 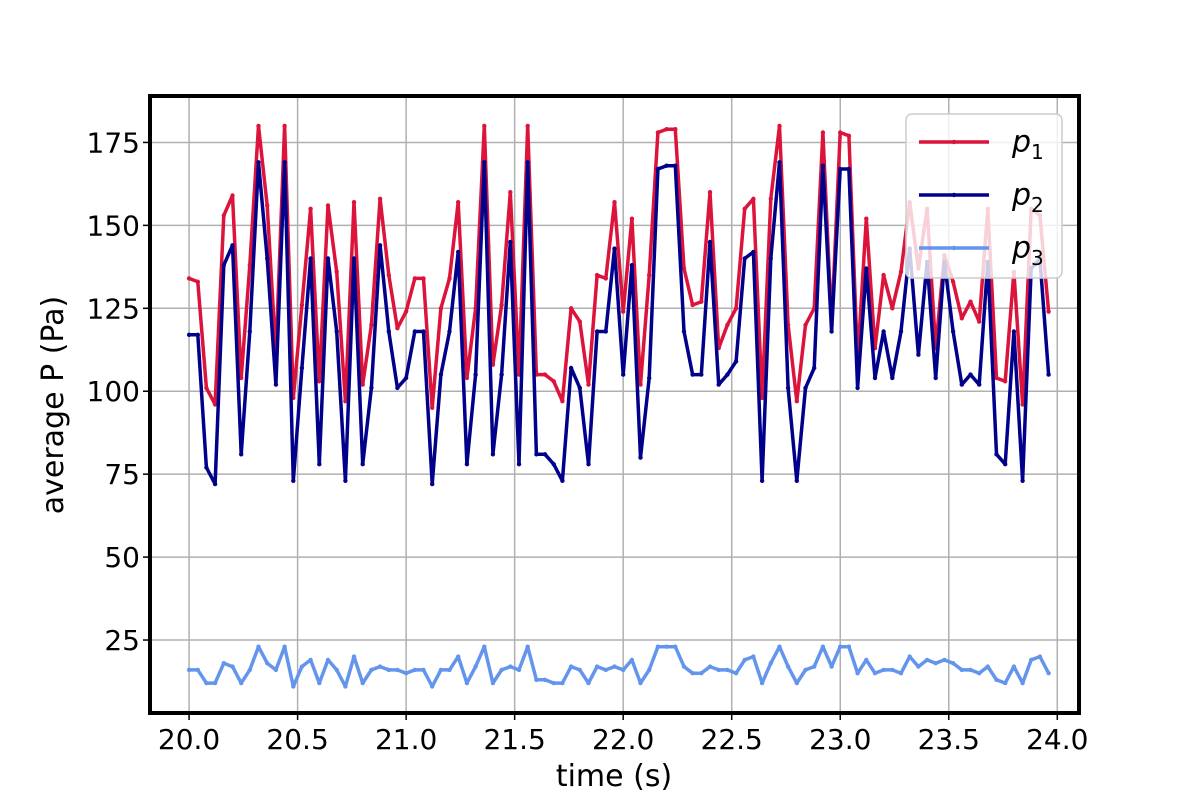 What do you see at coordinates (113, 308) in the screenshot?
I see `y-tick-label: 125` at bounding box center [113, 308].